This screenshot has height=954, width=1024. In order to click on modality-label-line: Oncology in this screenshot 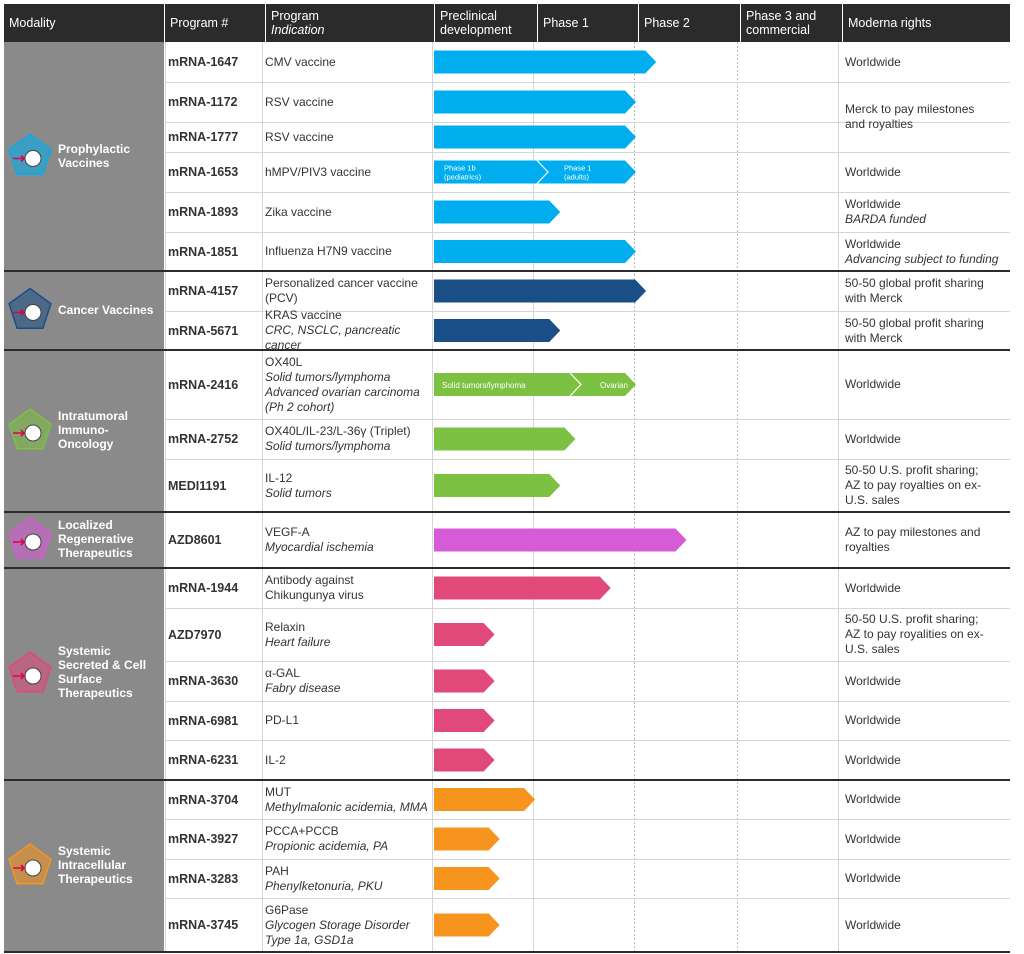, I will do `click(86, 443)`.